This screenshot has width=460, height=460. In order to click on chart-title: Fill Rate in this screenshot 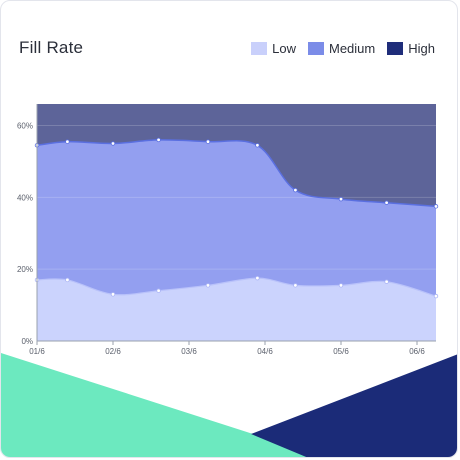, I will do `click(51, 47)`.